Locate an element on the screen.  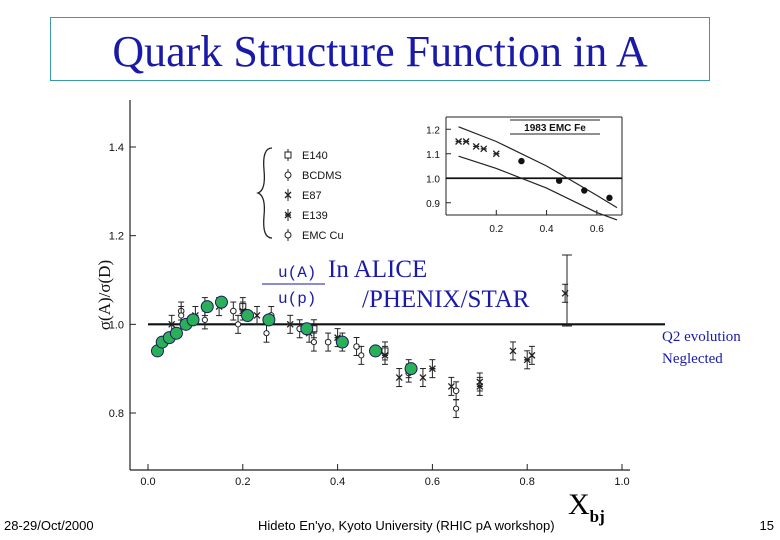
x-label-sub: bj is located at coordinates (597, 516).